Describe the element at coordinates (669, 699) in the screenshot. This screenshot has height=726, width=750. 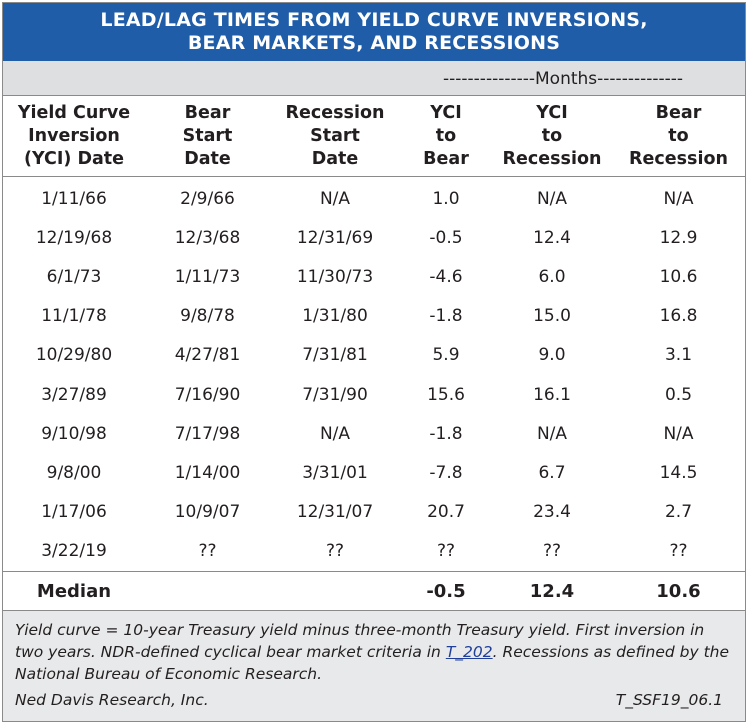
I see `source-code: T_SSF19_06.1` at that location.